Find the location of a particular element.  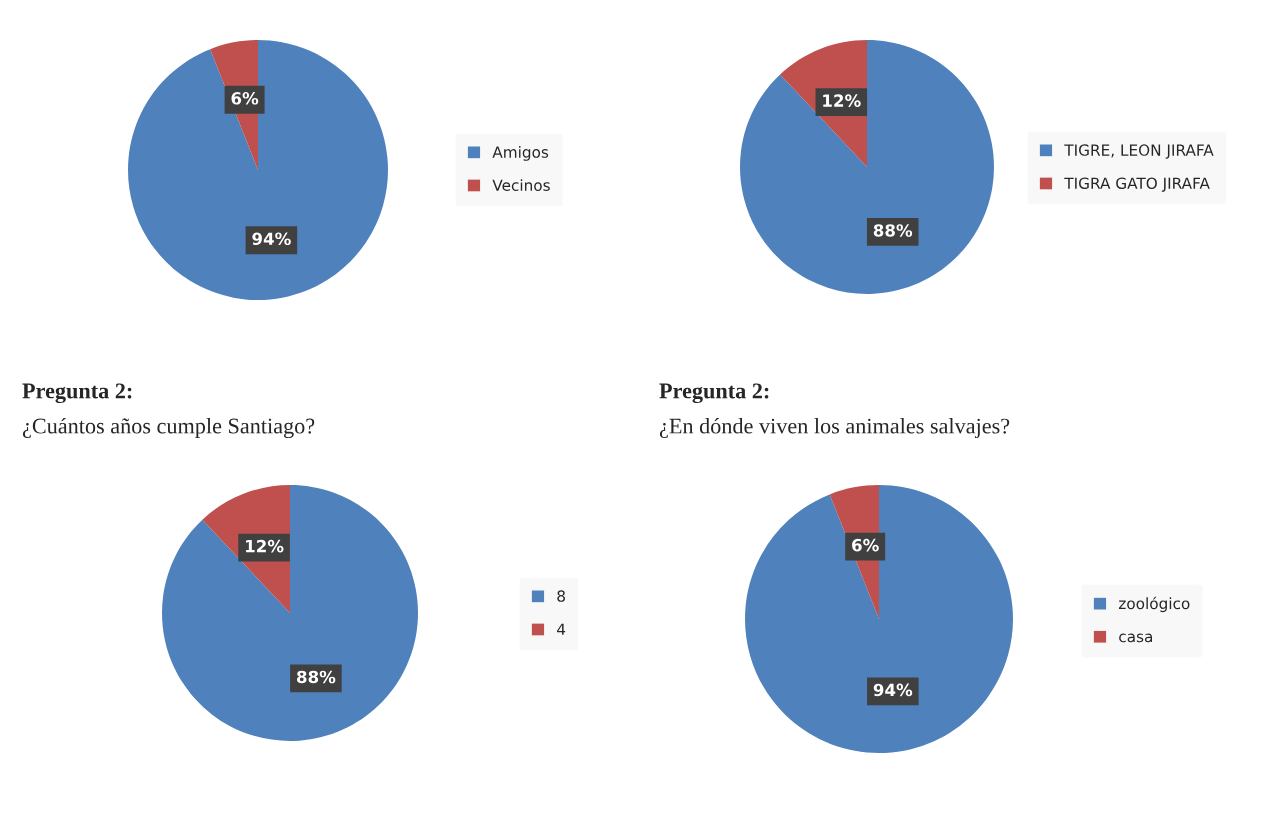

legend-label: casa is located at coordinates (1135, 638).